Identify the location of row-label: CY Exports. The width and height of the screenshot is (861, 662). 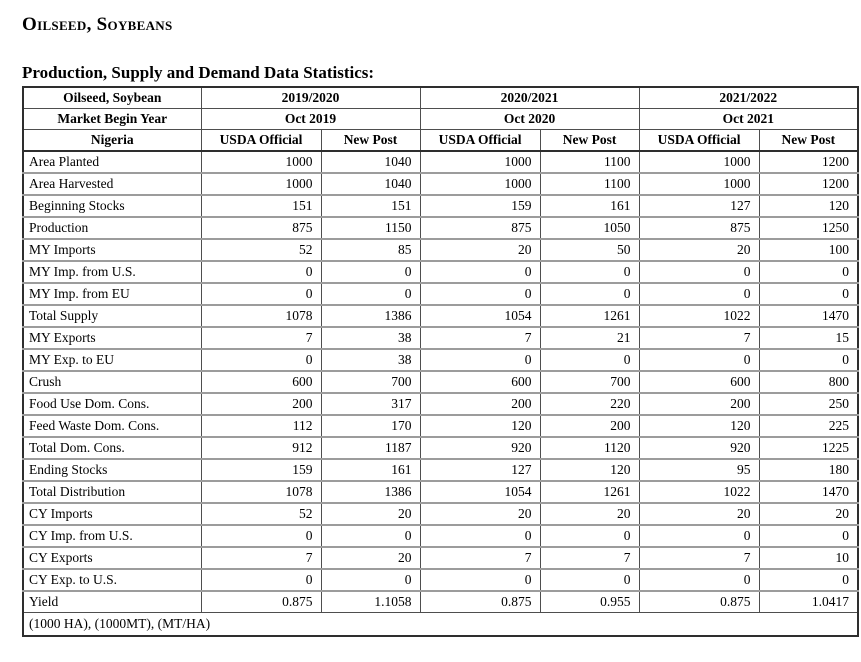
(112, 558).